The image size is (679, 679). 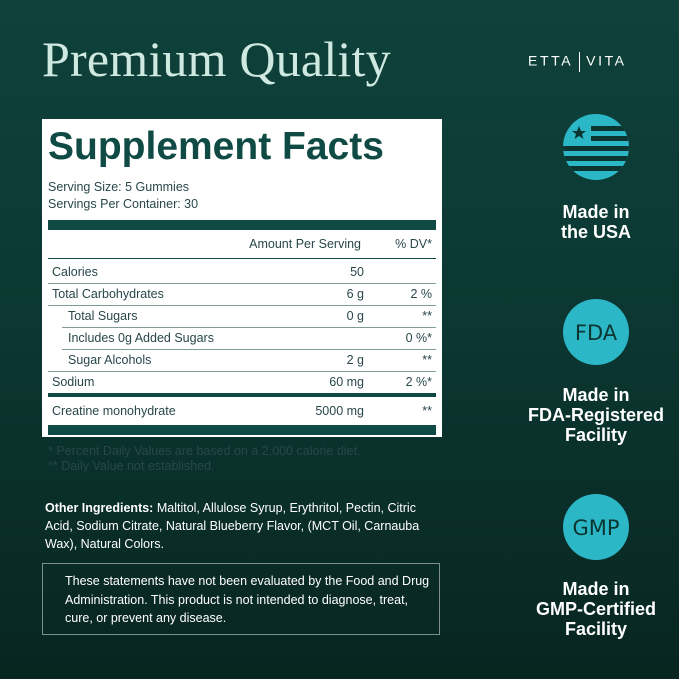 What do you see at coordinates (216, 146) in the screenshot?
I see `facts-title: Supplement Facts` at bounding box center [216, 146].